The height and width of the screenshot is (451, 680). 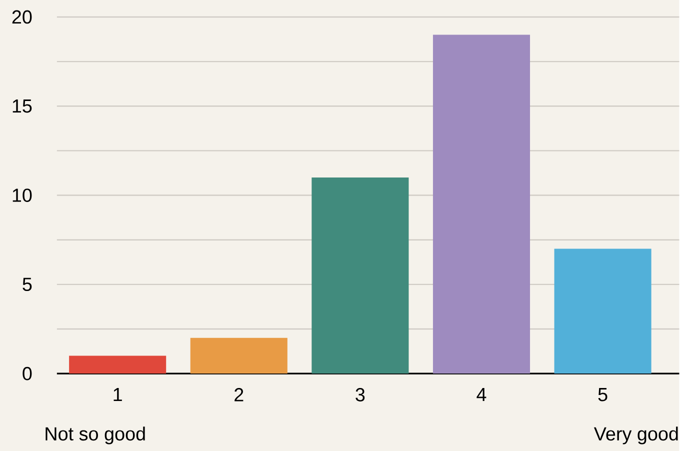 What do you see at coordinates (22, 195) in the screenshot?
I see `y-tick-label: 10` at bounding box center [22, 195].